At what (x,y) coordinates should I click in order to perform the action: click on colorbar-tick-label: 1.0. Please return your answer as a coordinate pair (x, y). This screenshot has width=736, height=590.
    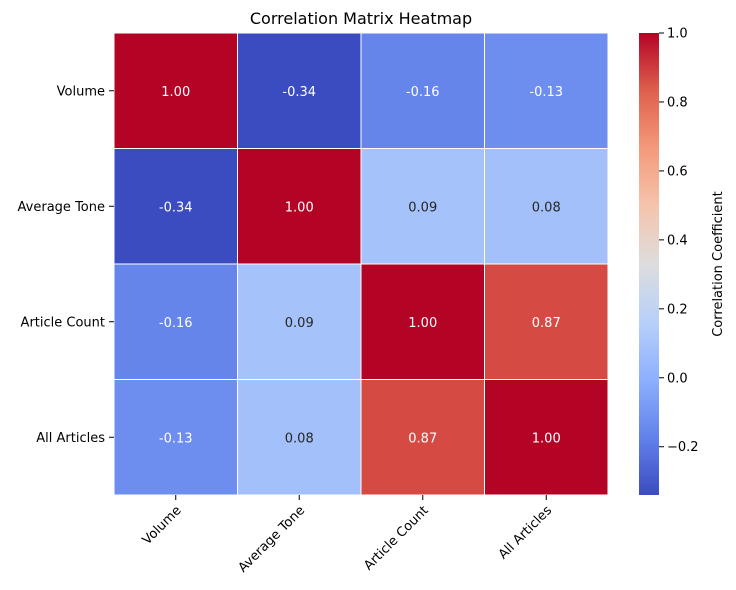
    Looking at the image, I should click on (677, 34).